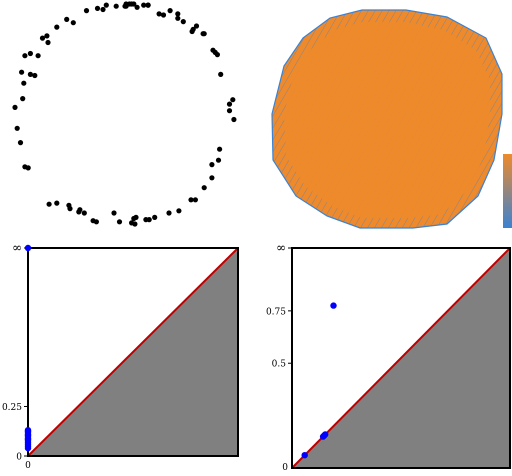 The width and height of the screenshot is (512, 476). What do you see at coordinates (279, 365) in the screenshot?
I see `y-tick-label: 0.5` at bounding box center [279, 365].